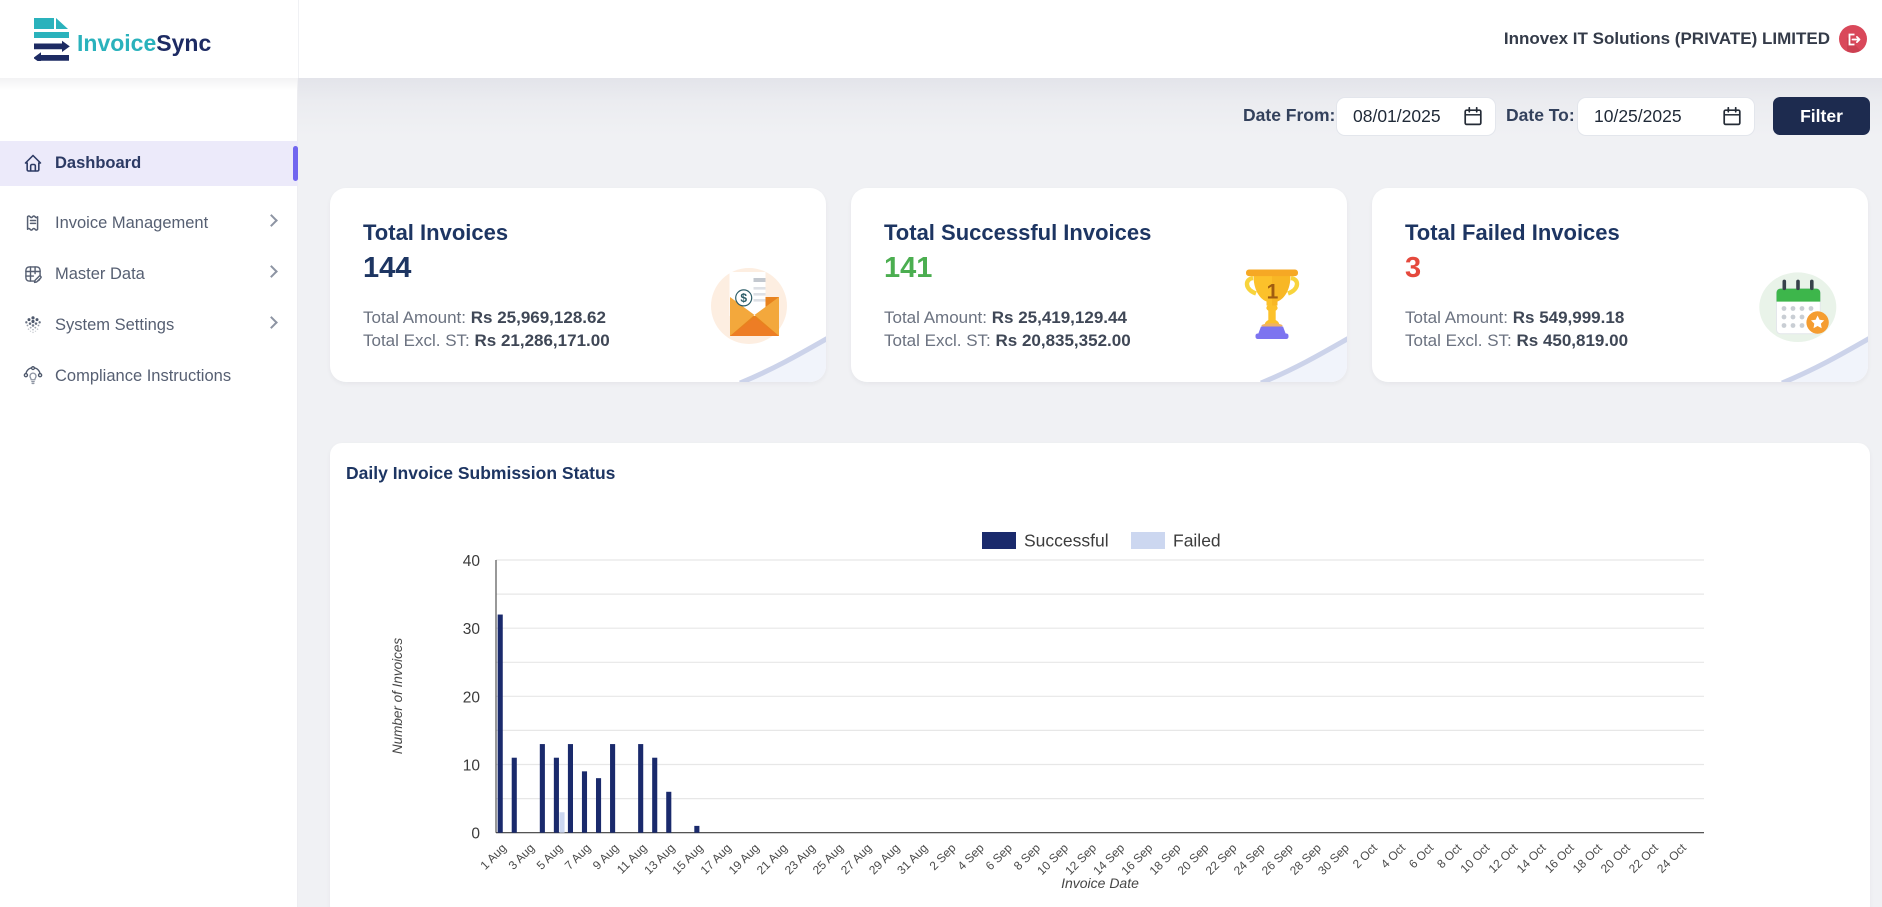 The width and height of the screenshot is (1882, 907). I want to click on svg-text: 21 Aug, so click(772, 859).